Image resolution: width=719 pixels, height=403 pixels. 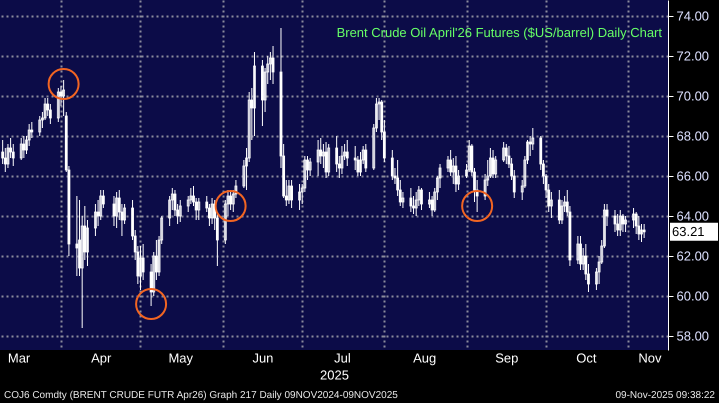 I want to click on y-tick-label: 62.00, so click(x=693, y=256).